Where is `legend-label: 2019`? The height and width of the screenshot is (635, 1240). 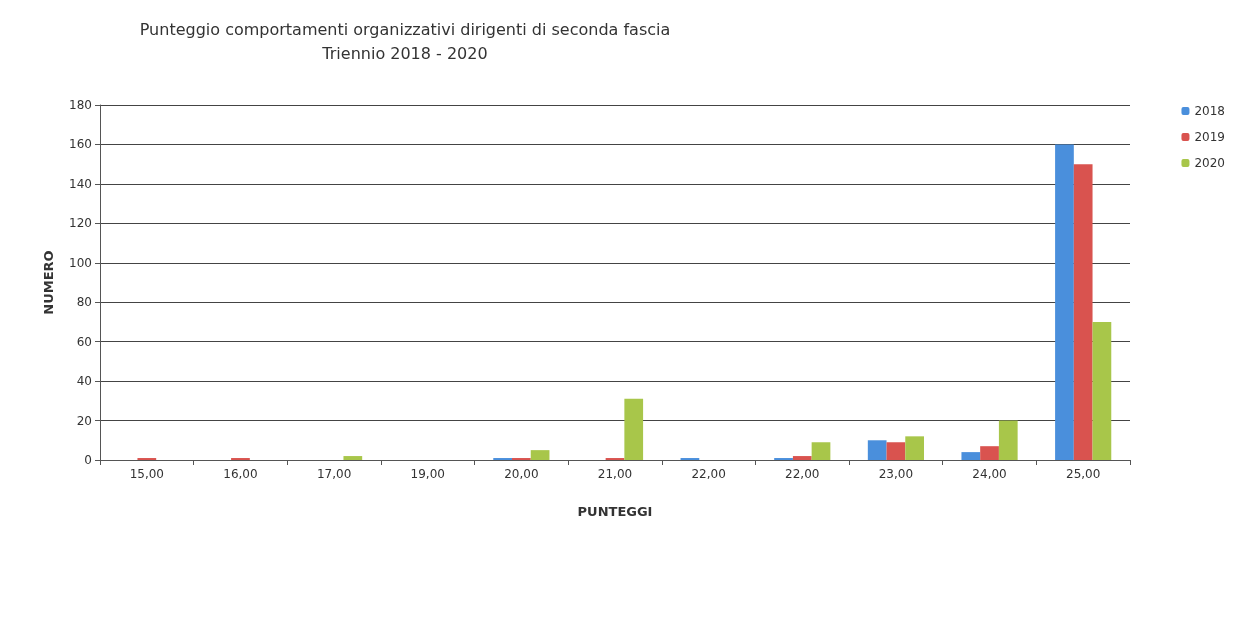
legend-label: 2019 is located at coordinates (1210, 137).